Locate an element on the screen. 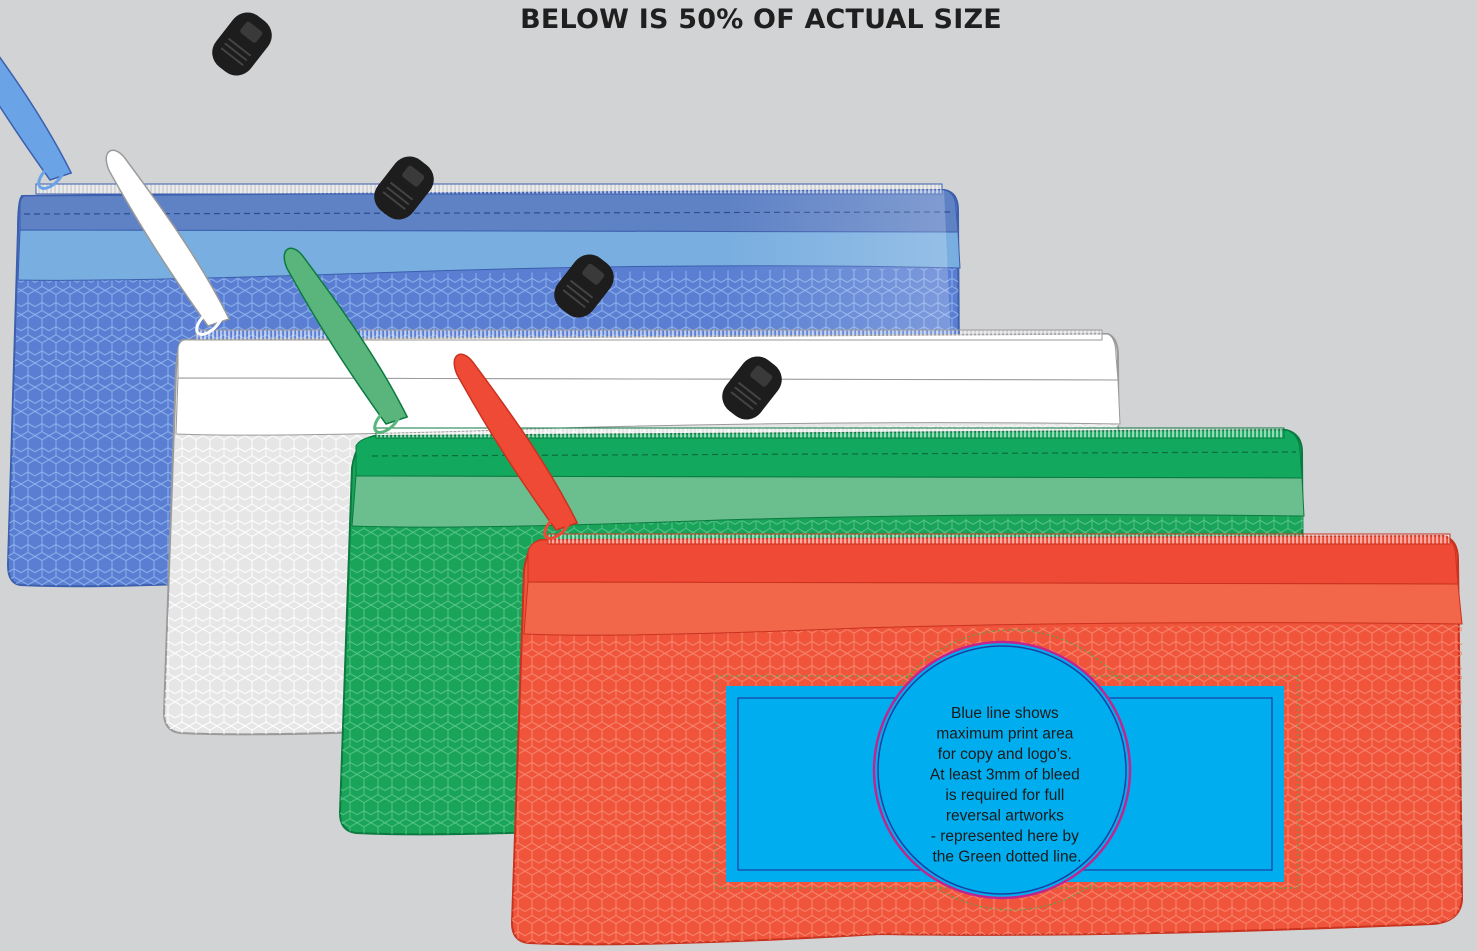 This screenshot has height=951, width=1477. print-note-line-6: reversal artworks is located at coordinates (1005, 816).